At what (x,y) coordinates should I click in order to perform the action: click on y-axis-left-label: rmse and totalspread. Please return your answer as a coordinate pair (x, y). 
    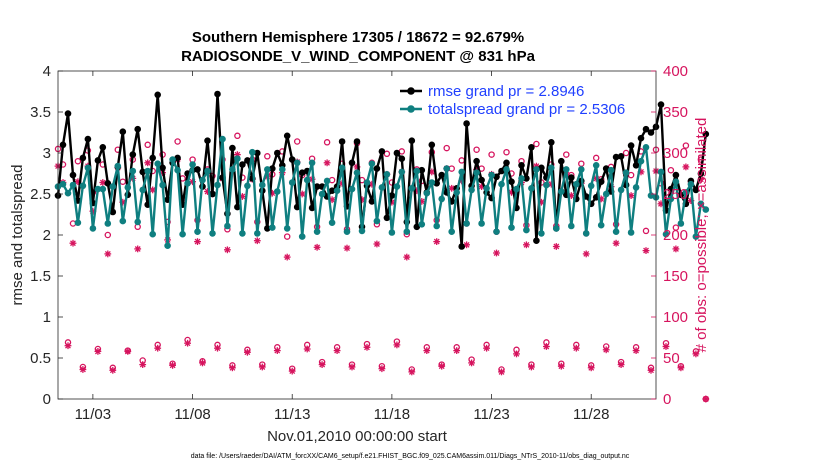
    Looking at the image, I should click on (17, 235).